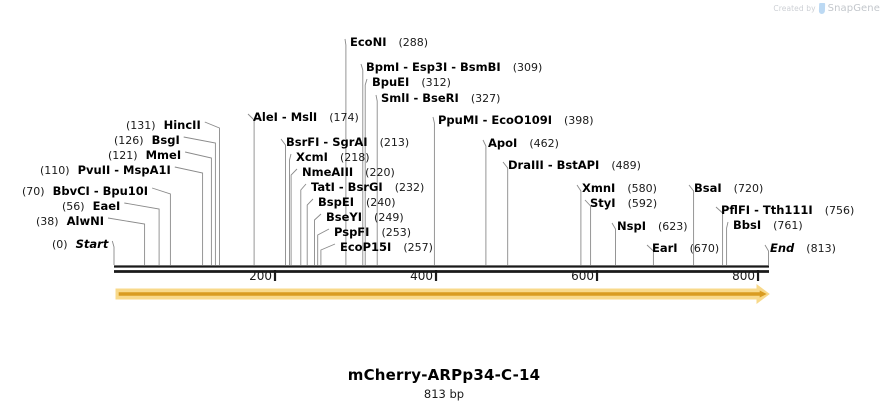 This screenshot has height=408, width=888. Describe the element at coordinates (352, 232) in the screenshot. I see `enzyme-name-pspfi: PspFI` at that location.